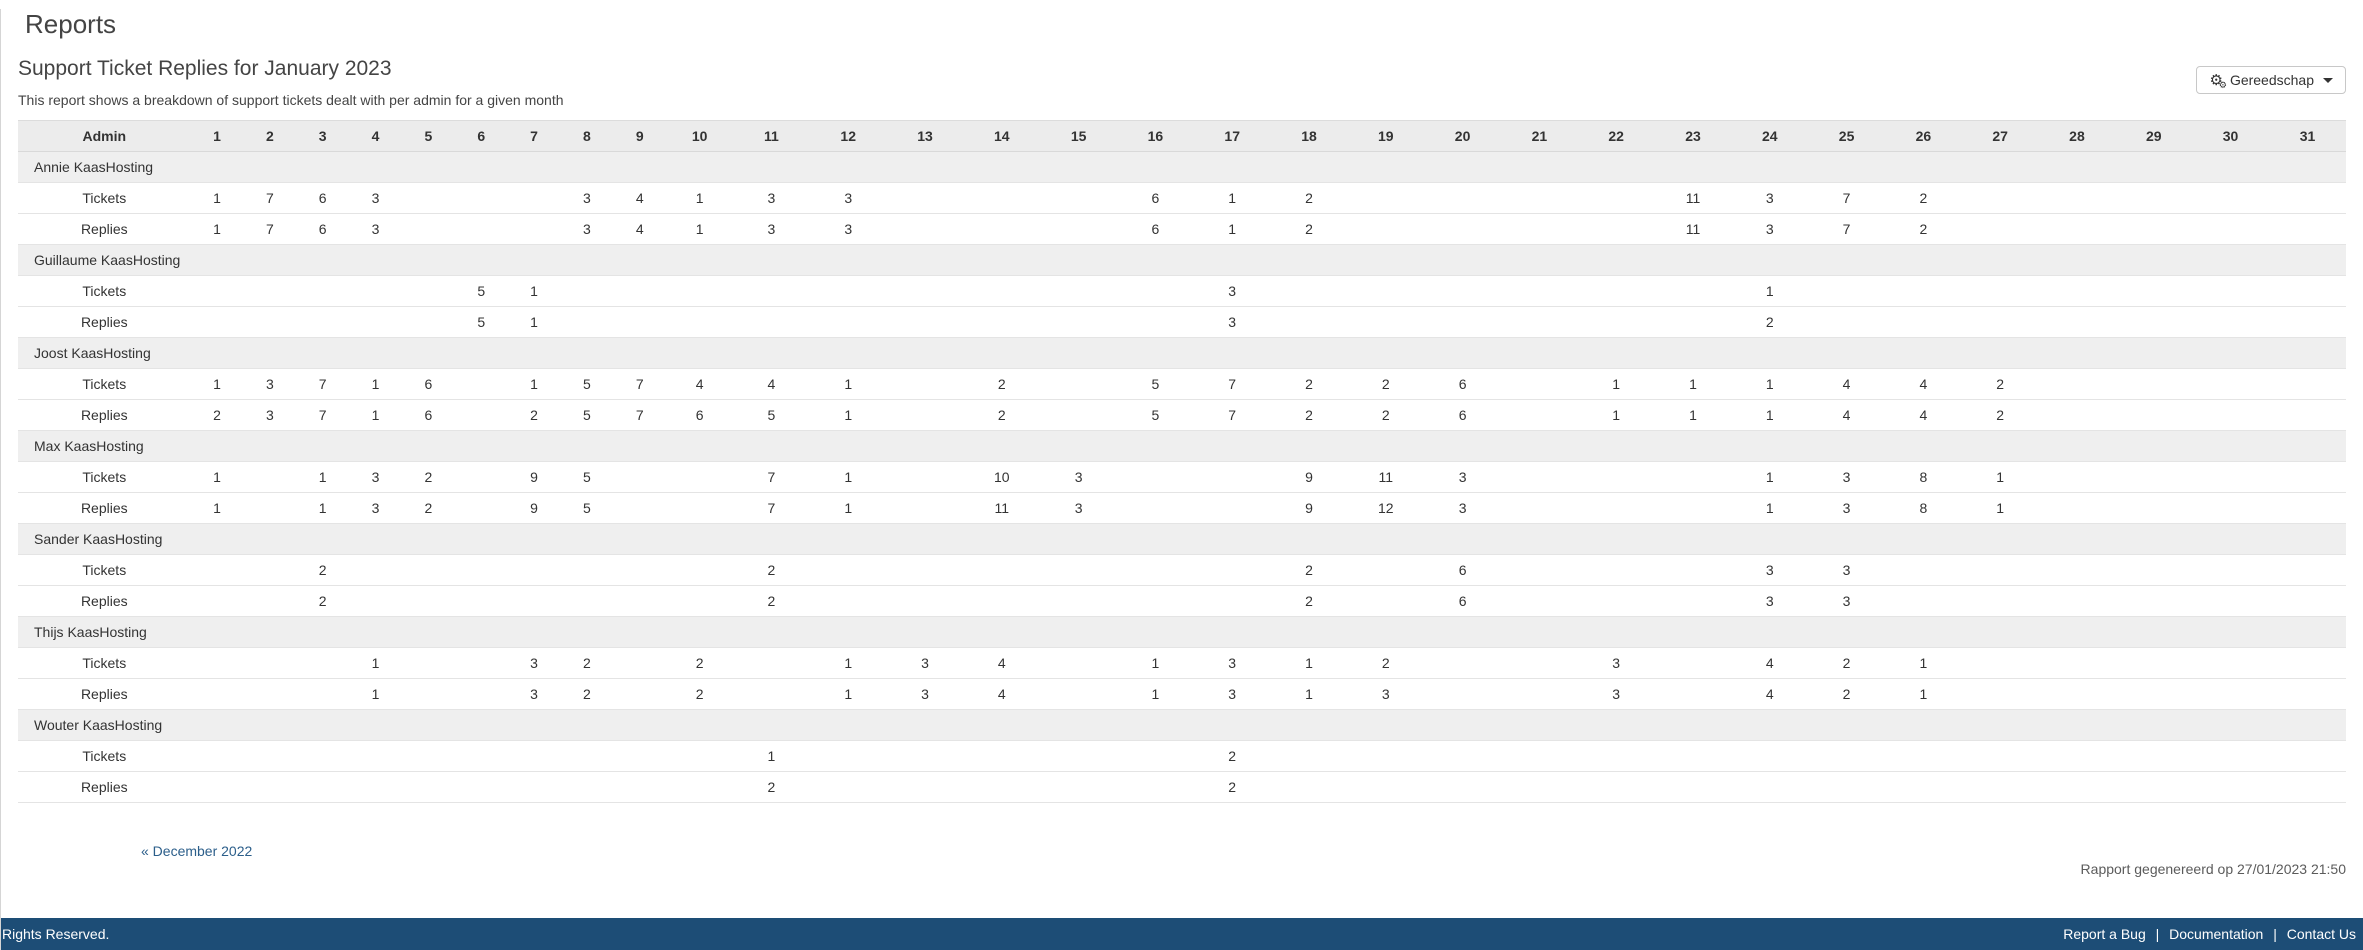  What do you see at coordinates (1243, 851) in the screenshot?
I see `pagination-row: « December 2022` at bounding box center [1243, 851].